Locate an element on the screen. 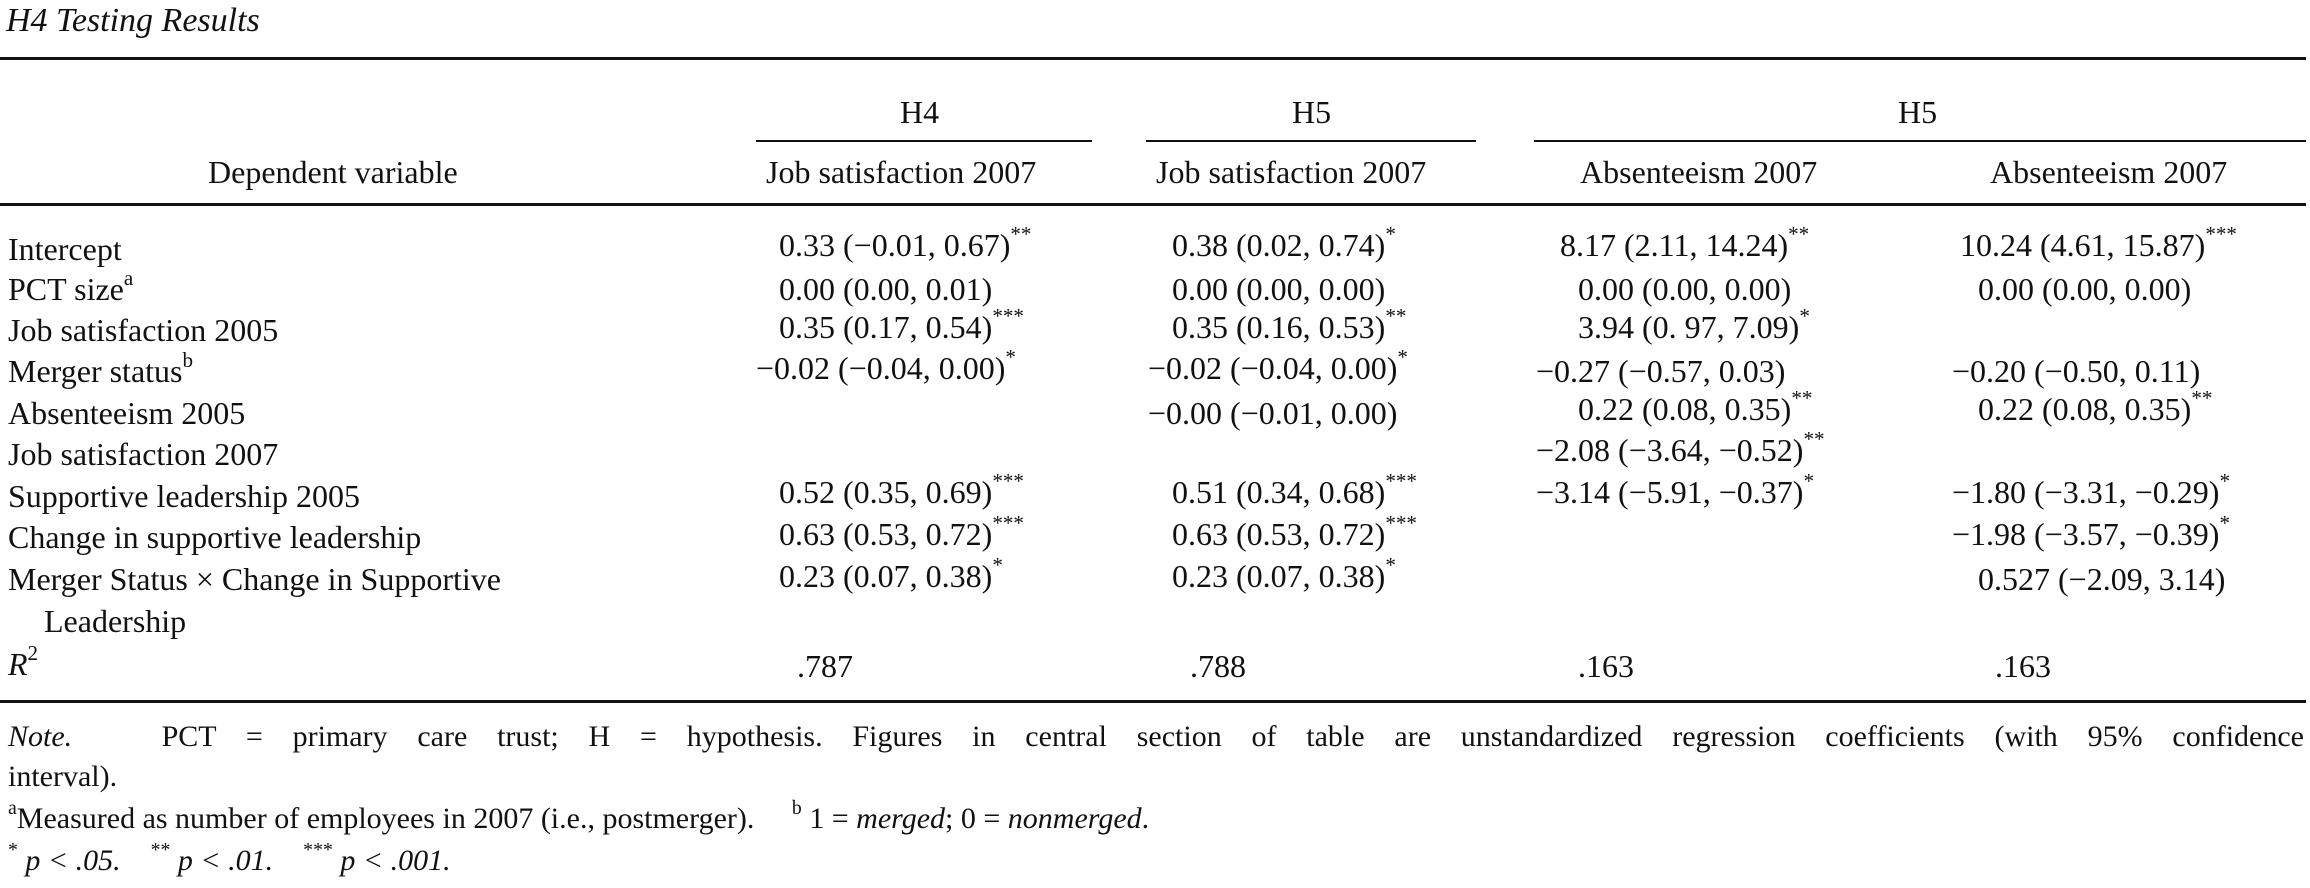 The image size is (2310, 888). bottom-rule is located at coordinates (1153, 701).